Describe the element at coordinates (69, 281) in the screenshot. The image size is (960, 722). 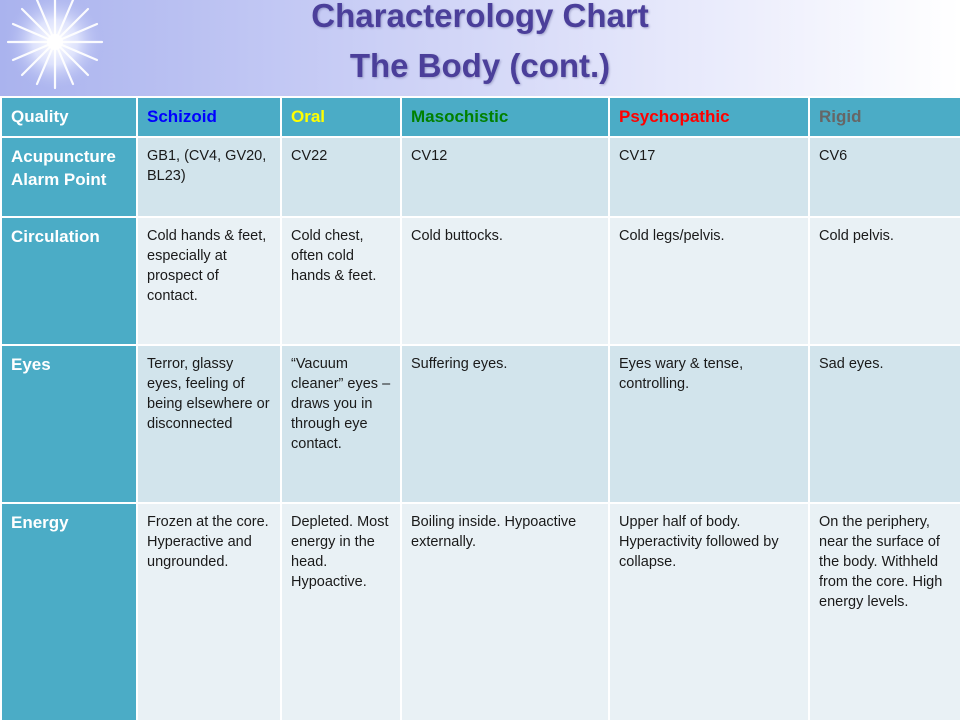
I see `row-label-circulation: Circulation` at that location.